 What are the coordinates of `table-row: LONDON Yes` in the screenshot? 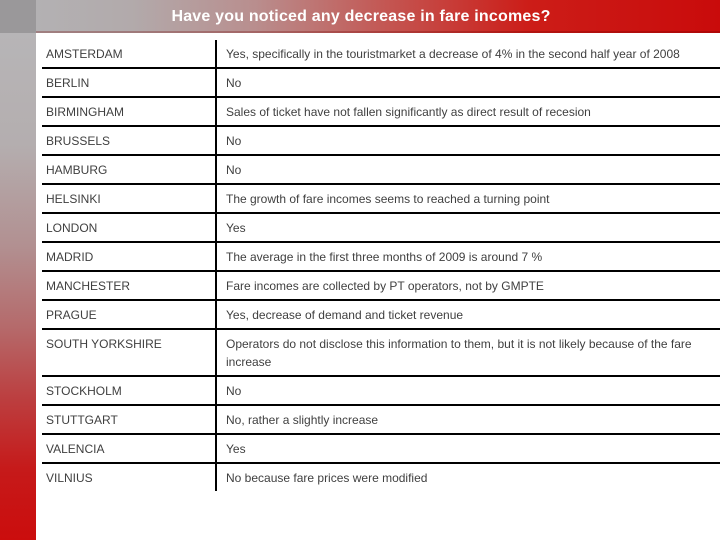 It's located at (381, 228).